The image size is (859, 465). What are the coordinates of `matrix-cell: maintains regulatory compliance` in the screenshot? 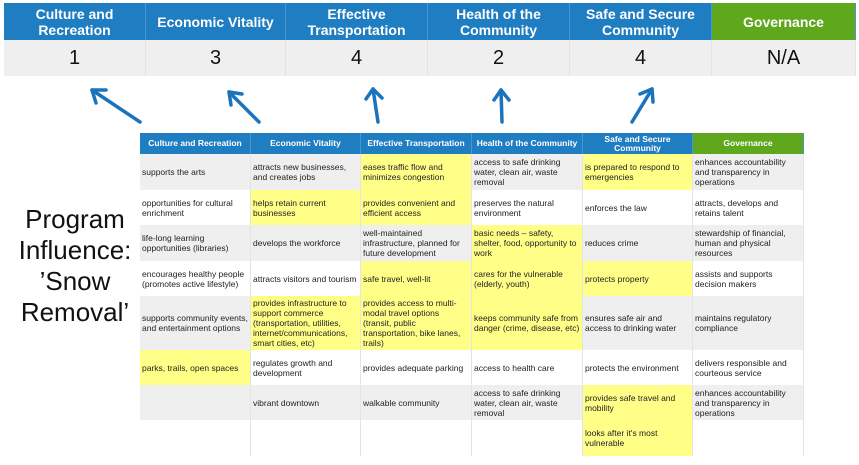 It's located at (748, 323).